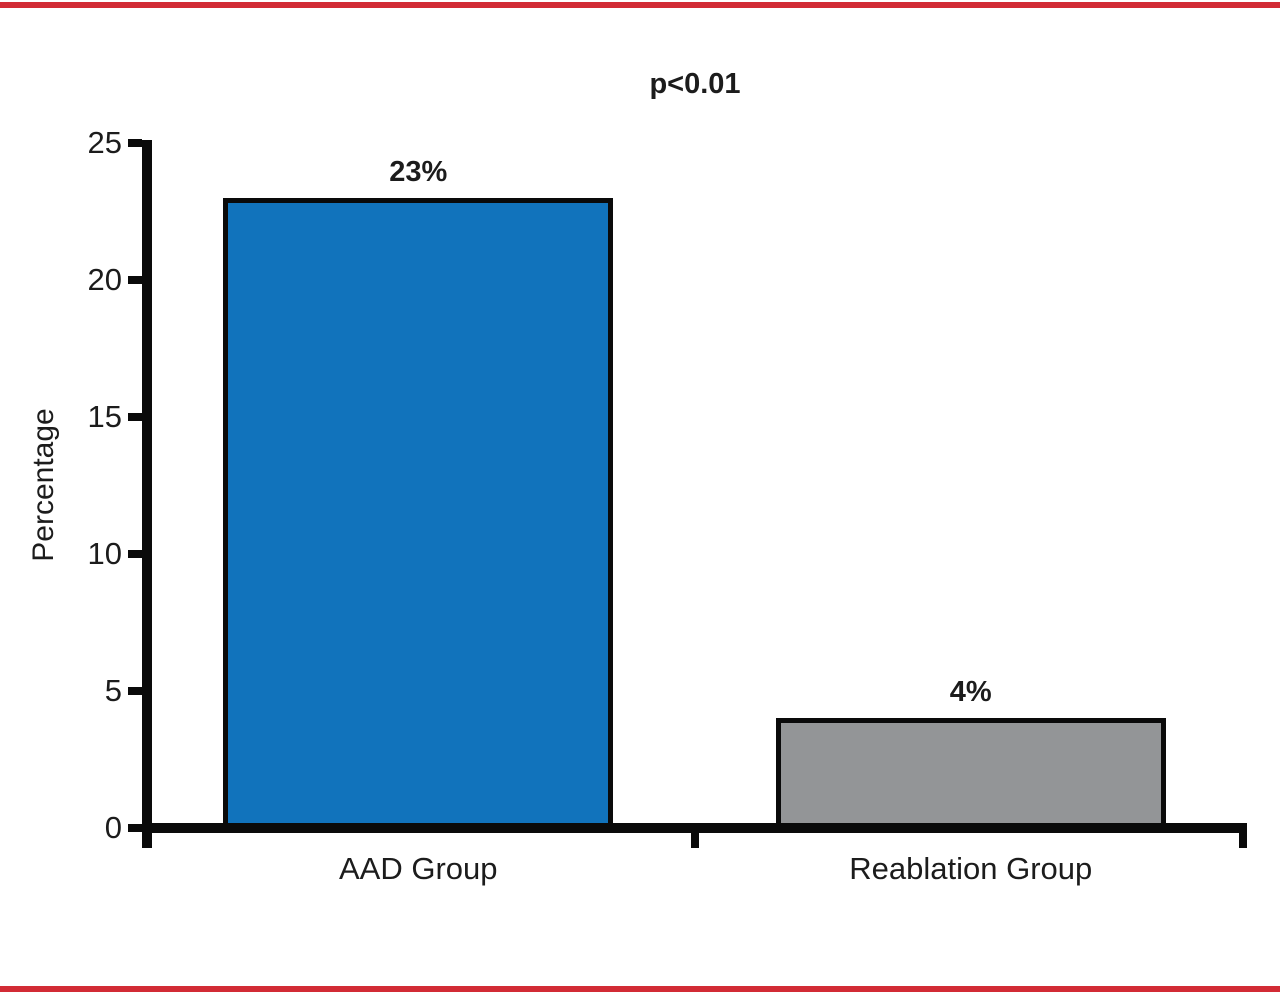  I want to click on y-tick-label: 10, so click(104, 553).